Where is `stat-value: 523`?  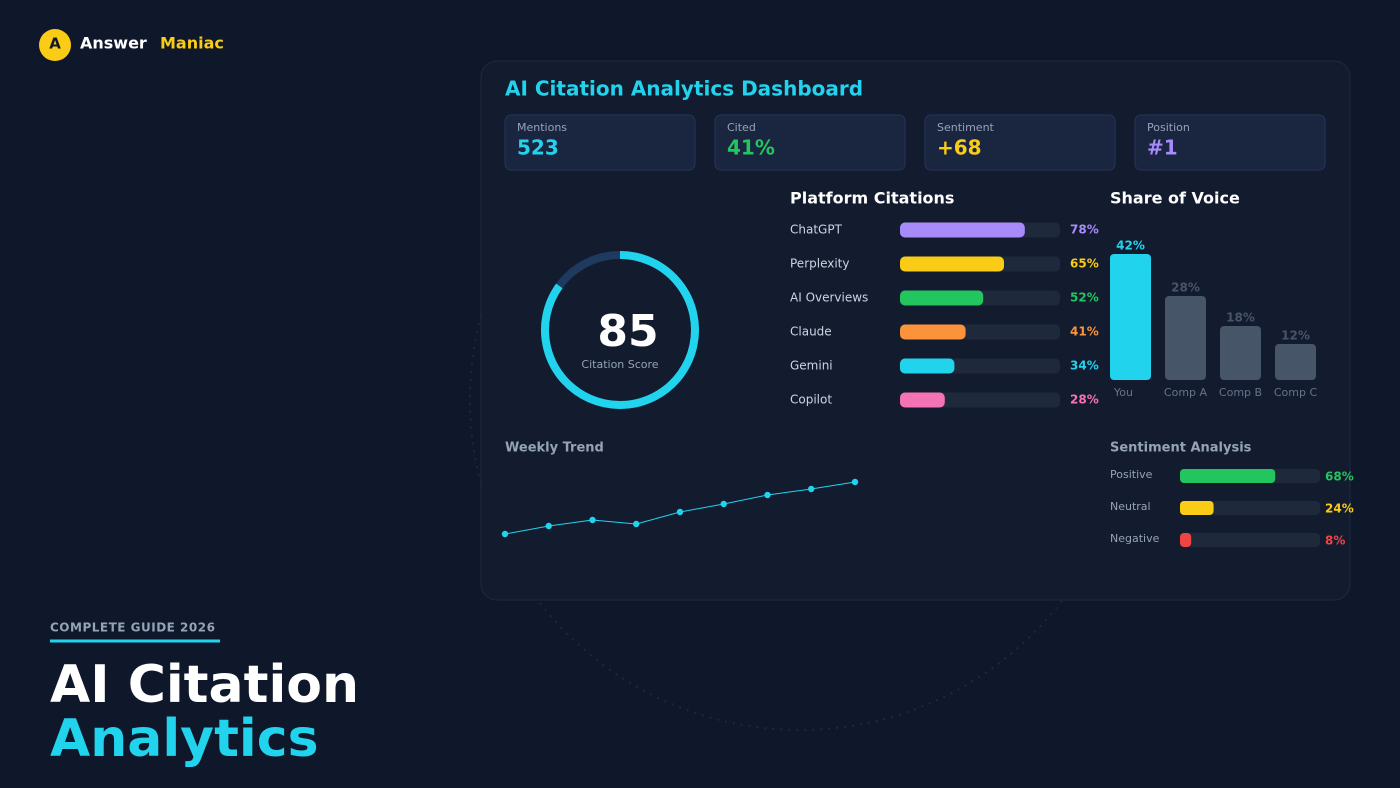 stat-value: 523 is located at coordinates (538, 148).